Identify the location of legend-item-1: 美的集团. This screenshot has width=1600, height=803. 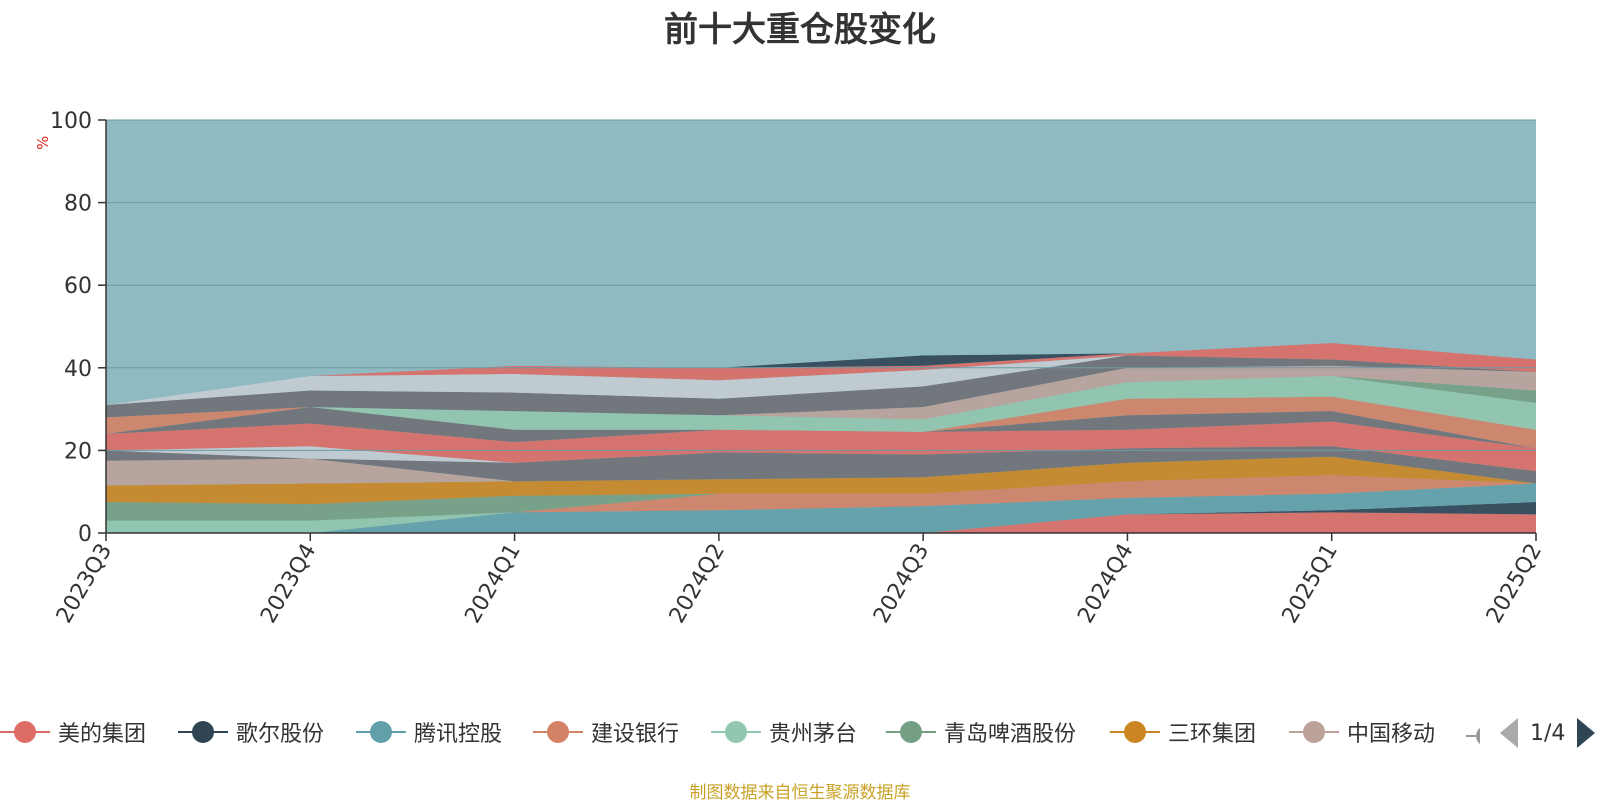
(73, 732).